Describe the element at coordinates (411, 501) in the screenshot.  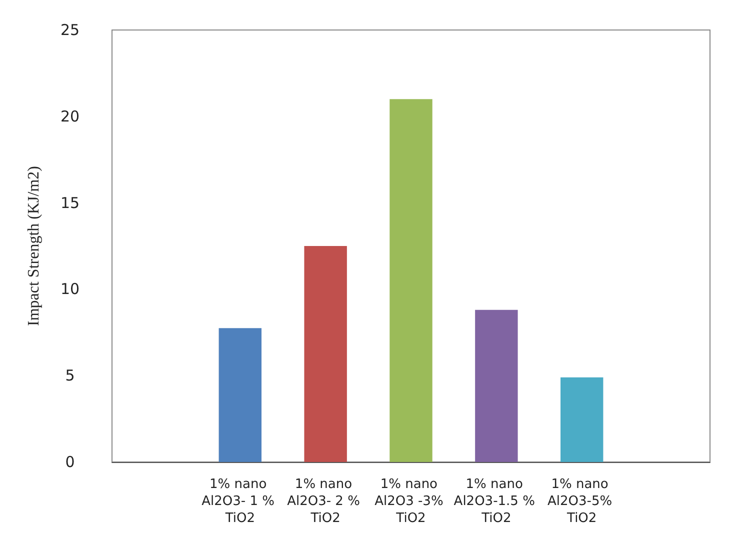
I see `x-tick-label: 1% nano Al2O3 -3% TiO2` at that location.